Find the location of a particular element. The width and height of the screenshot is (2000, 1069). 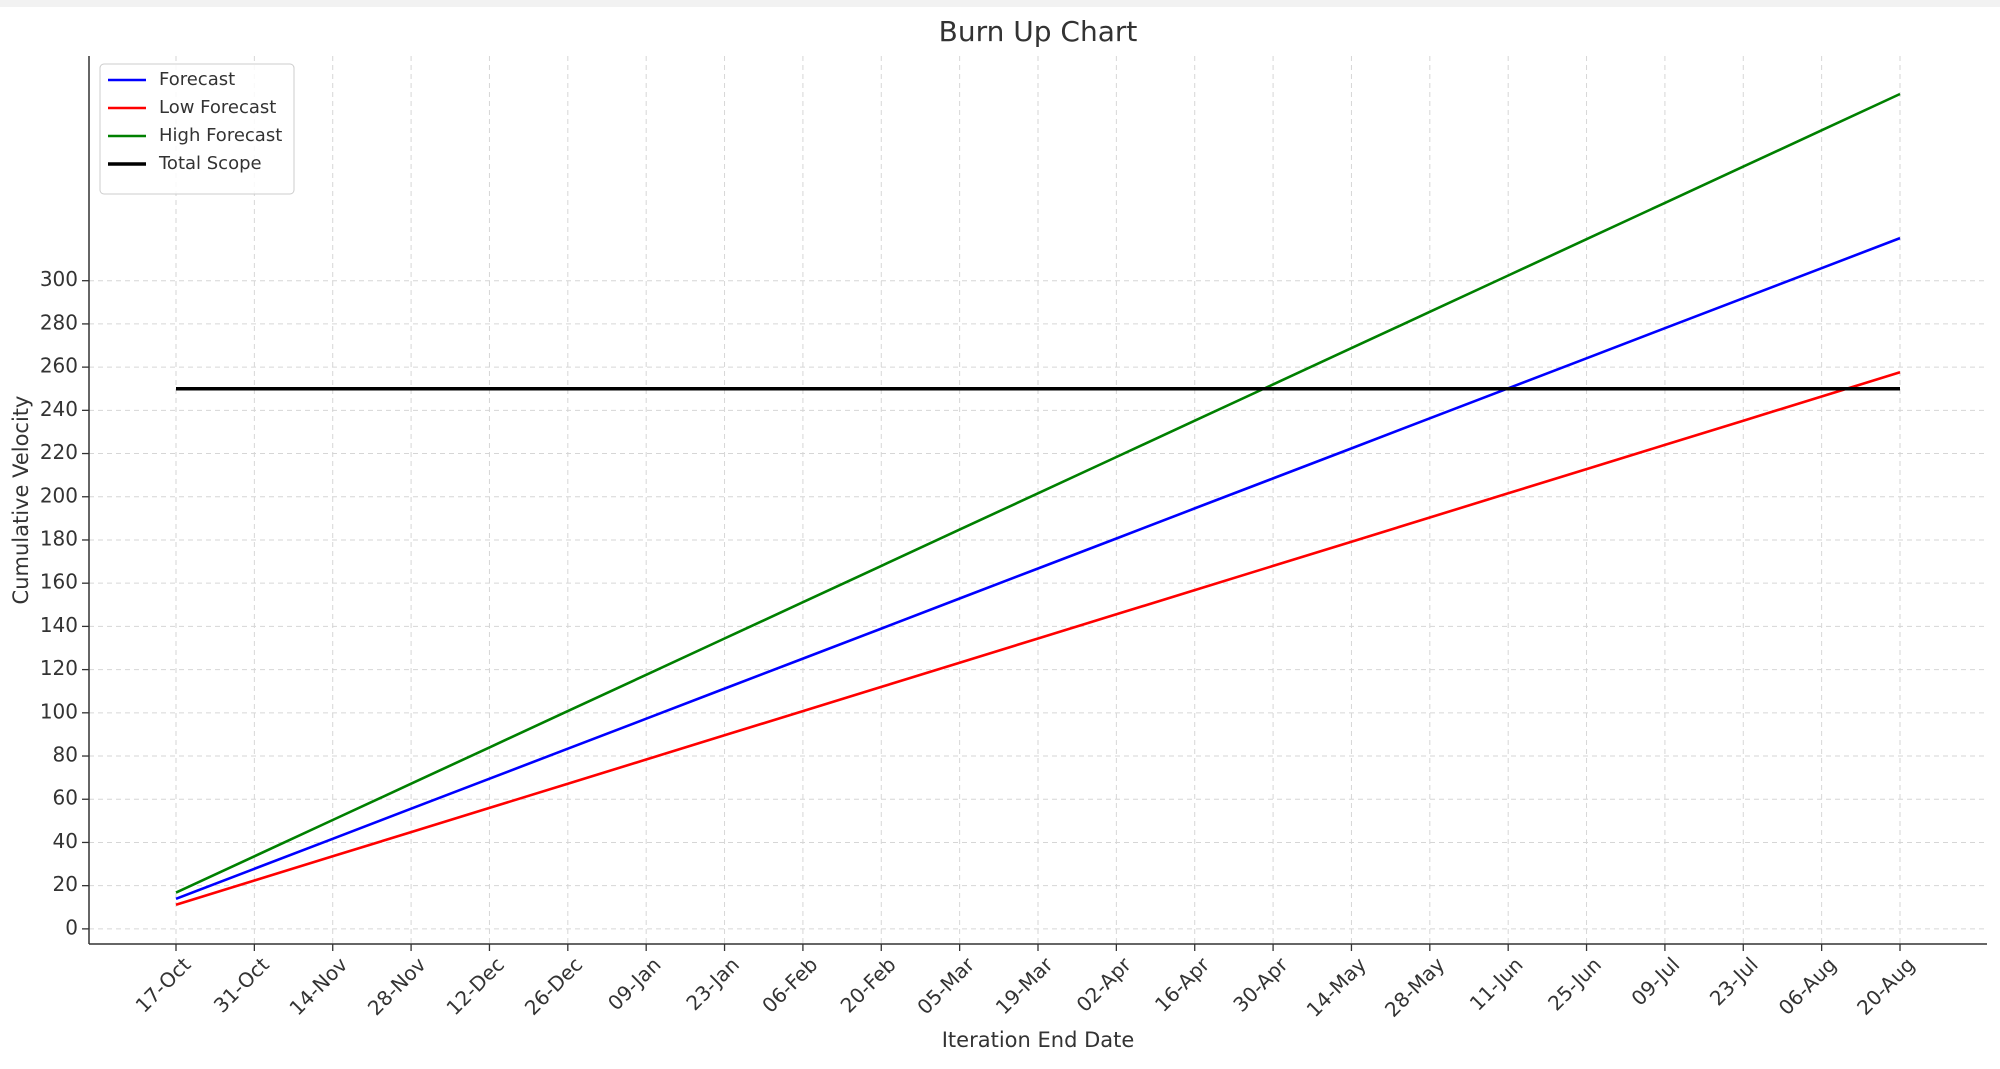

x-tick-label: 09-Jul is located at coordinates (1655, 981).